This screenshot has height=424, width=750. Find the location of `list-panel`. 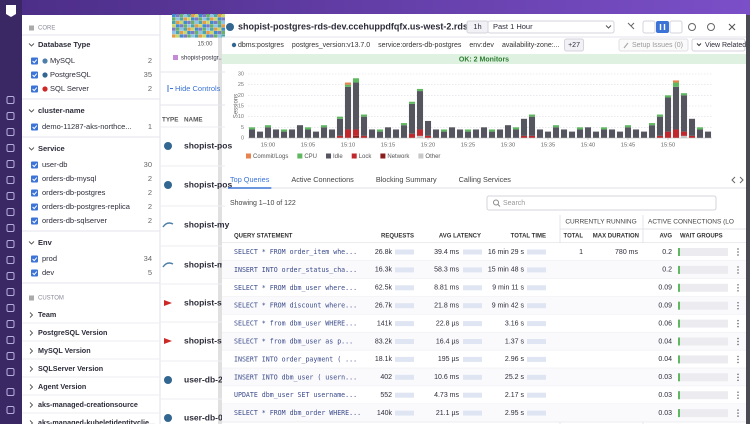

list-panel is located at coordinates (192, 219).